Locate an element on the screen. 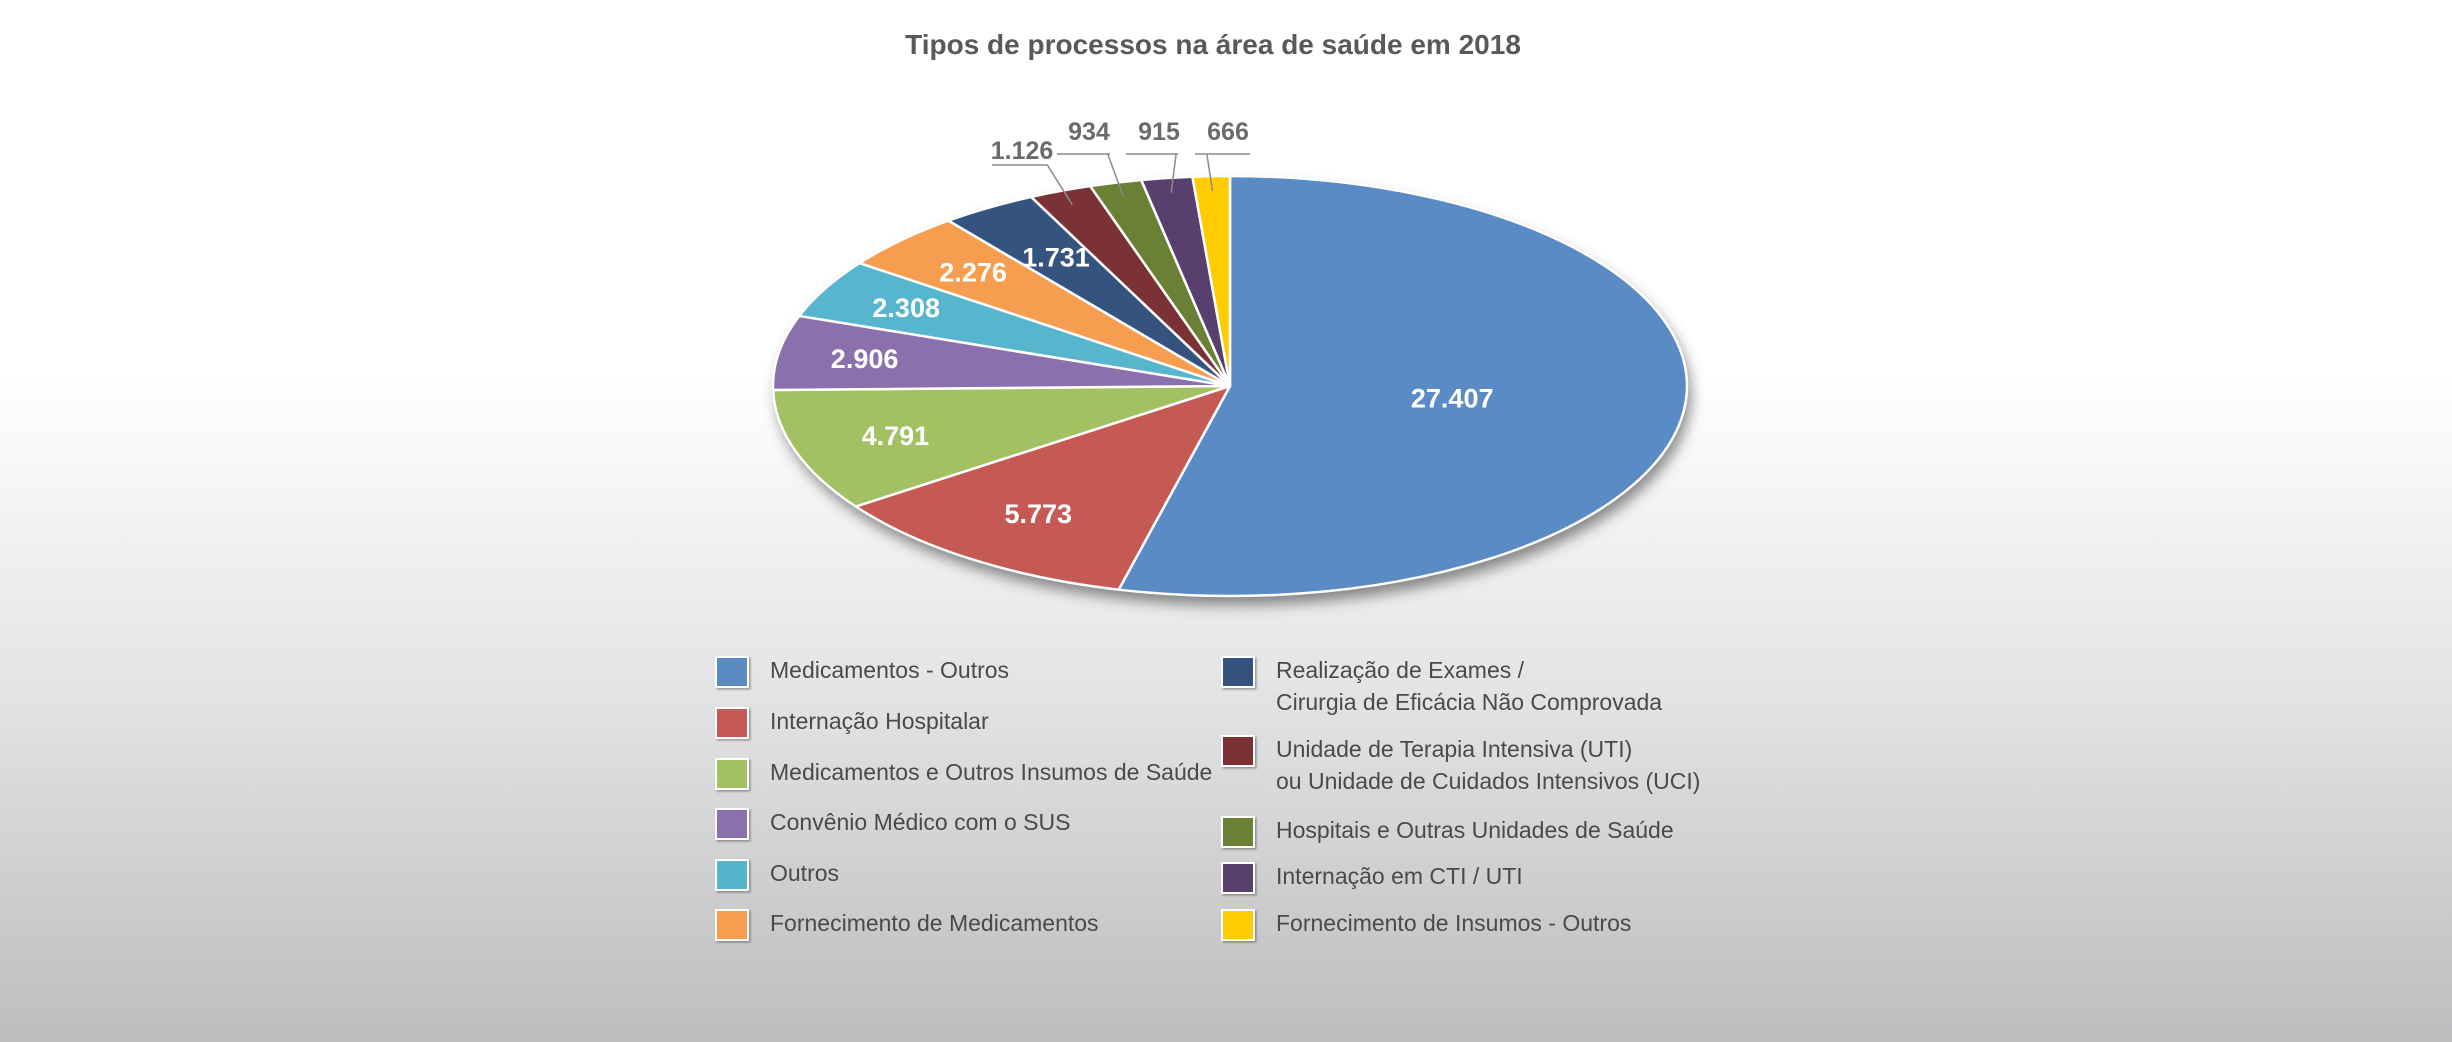 The width and height of the screenshot is (2452, 1042). value-label: 4.791 is located at coordinates (896, 436).